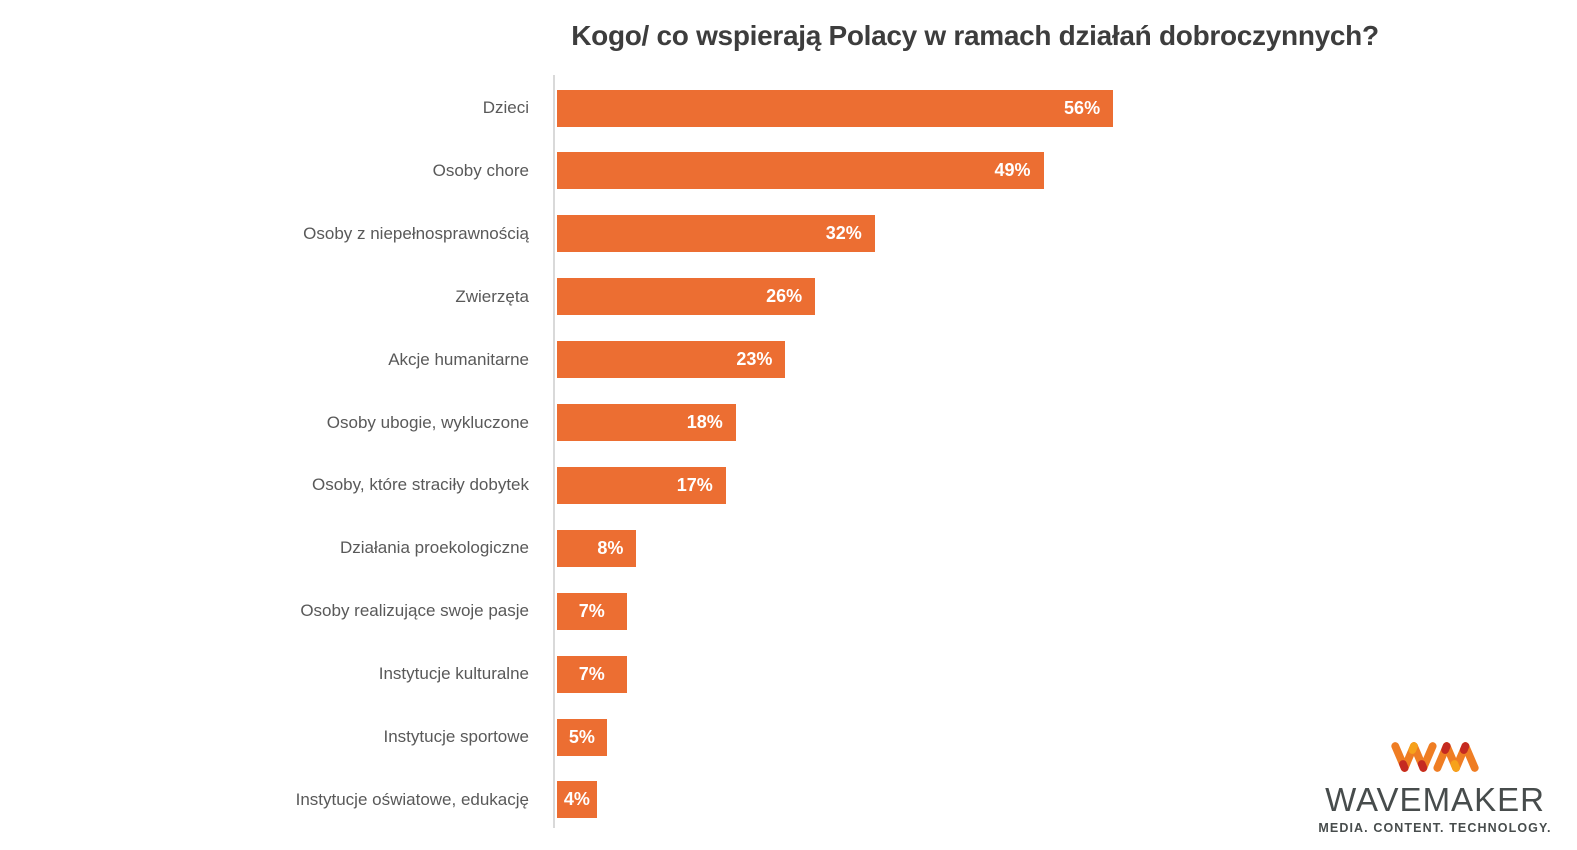 The height and width of the screenshot is (850, 1577). I want to click on category-label: Zwierzęta, so click(492, 296).